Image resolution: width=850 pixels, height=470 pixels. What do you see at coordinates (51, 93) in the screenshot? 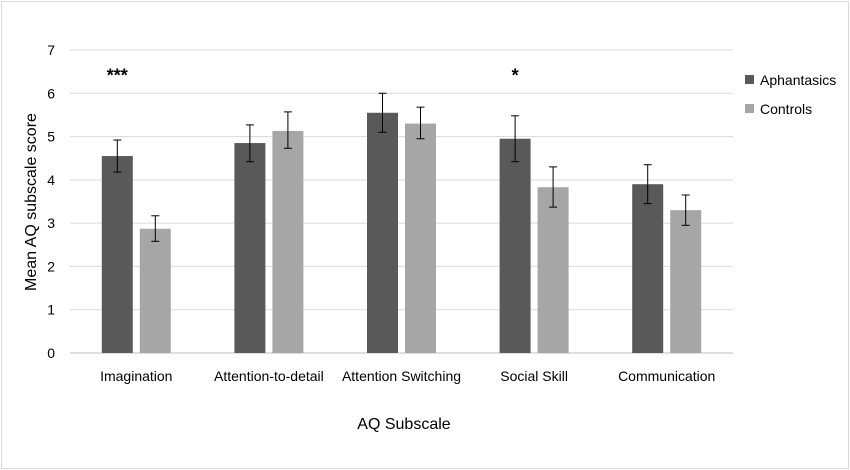
I see `y-tick-label: 6` at bounding box center [51, 93].